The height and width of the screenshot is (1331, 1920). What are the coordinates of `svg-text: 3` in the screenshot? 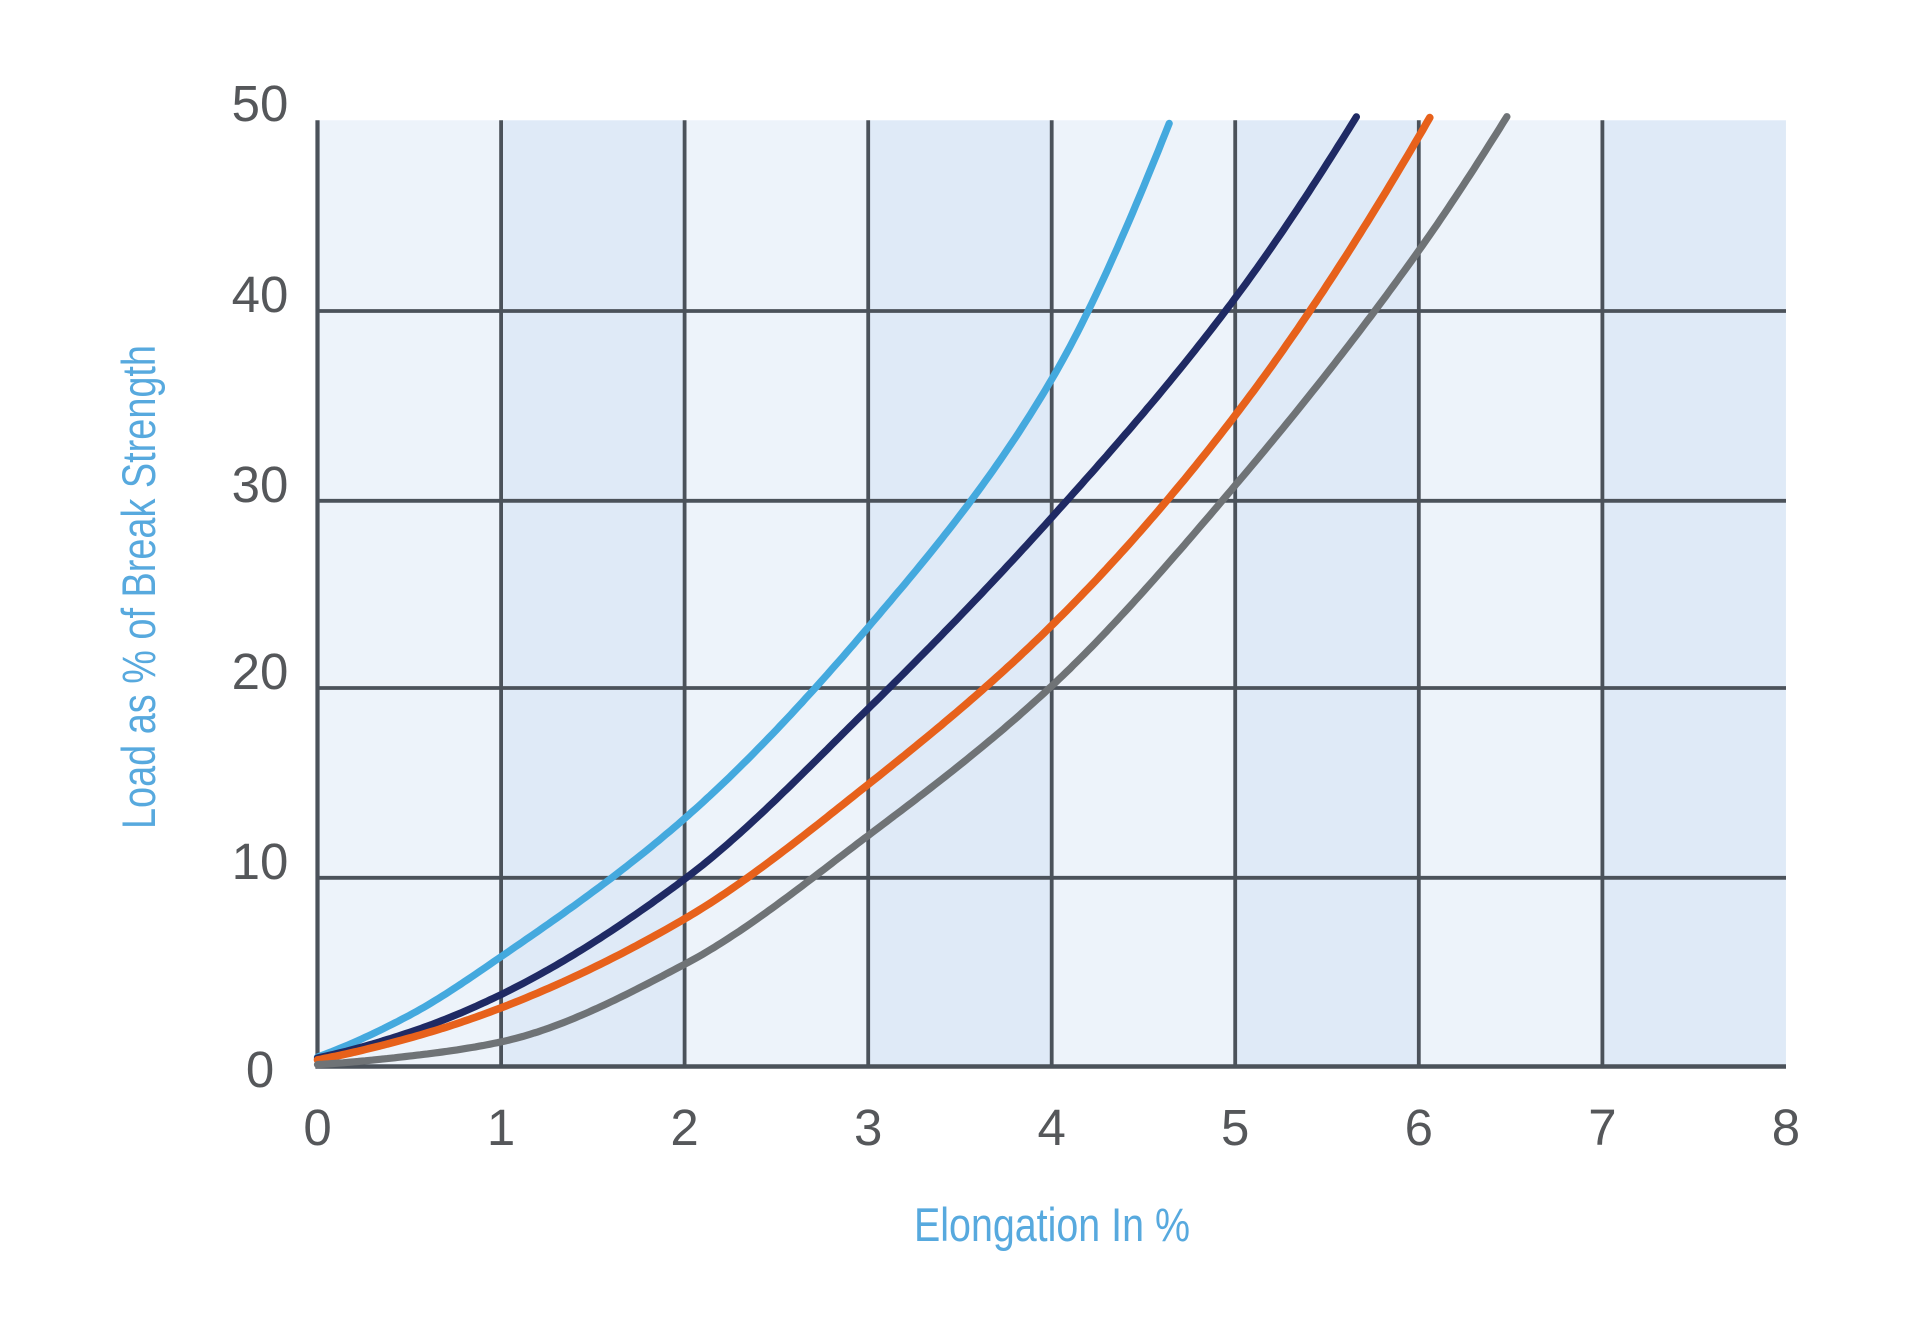 It's located at (868, 1127).